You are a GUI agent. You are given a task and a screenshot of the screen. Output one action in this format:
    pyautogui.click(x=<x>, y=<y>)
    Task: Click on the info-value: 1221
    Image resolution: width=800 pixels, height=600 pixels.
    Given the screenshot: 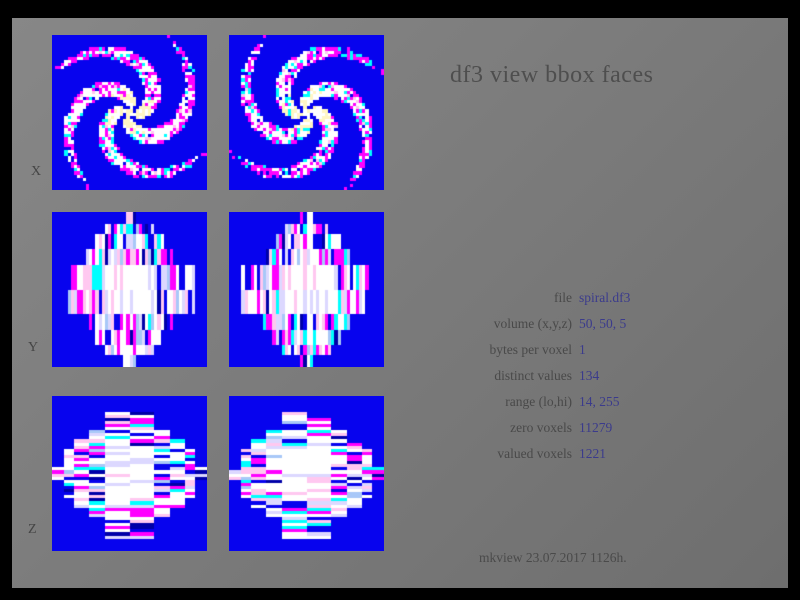 What is the action you would take?
    pyautogui.click(x=592, y=453)
    